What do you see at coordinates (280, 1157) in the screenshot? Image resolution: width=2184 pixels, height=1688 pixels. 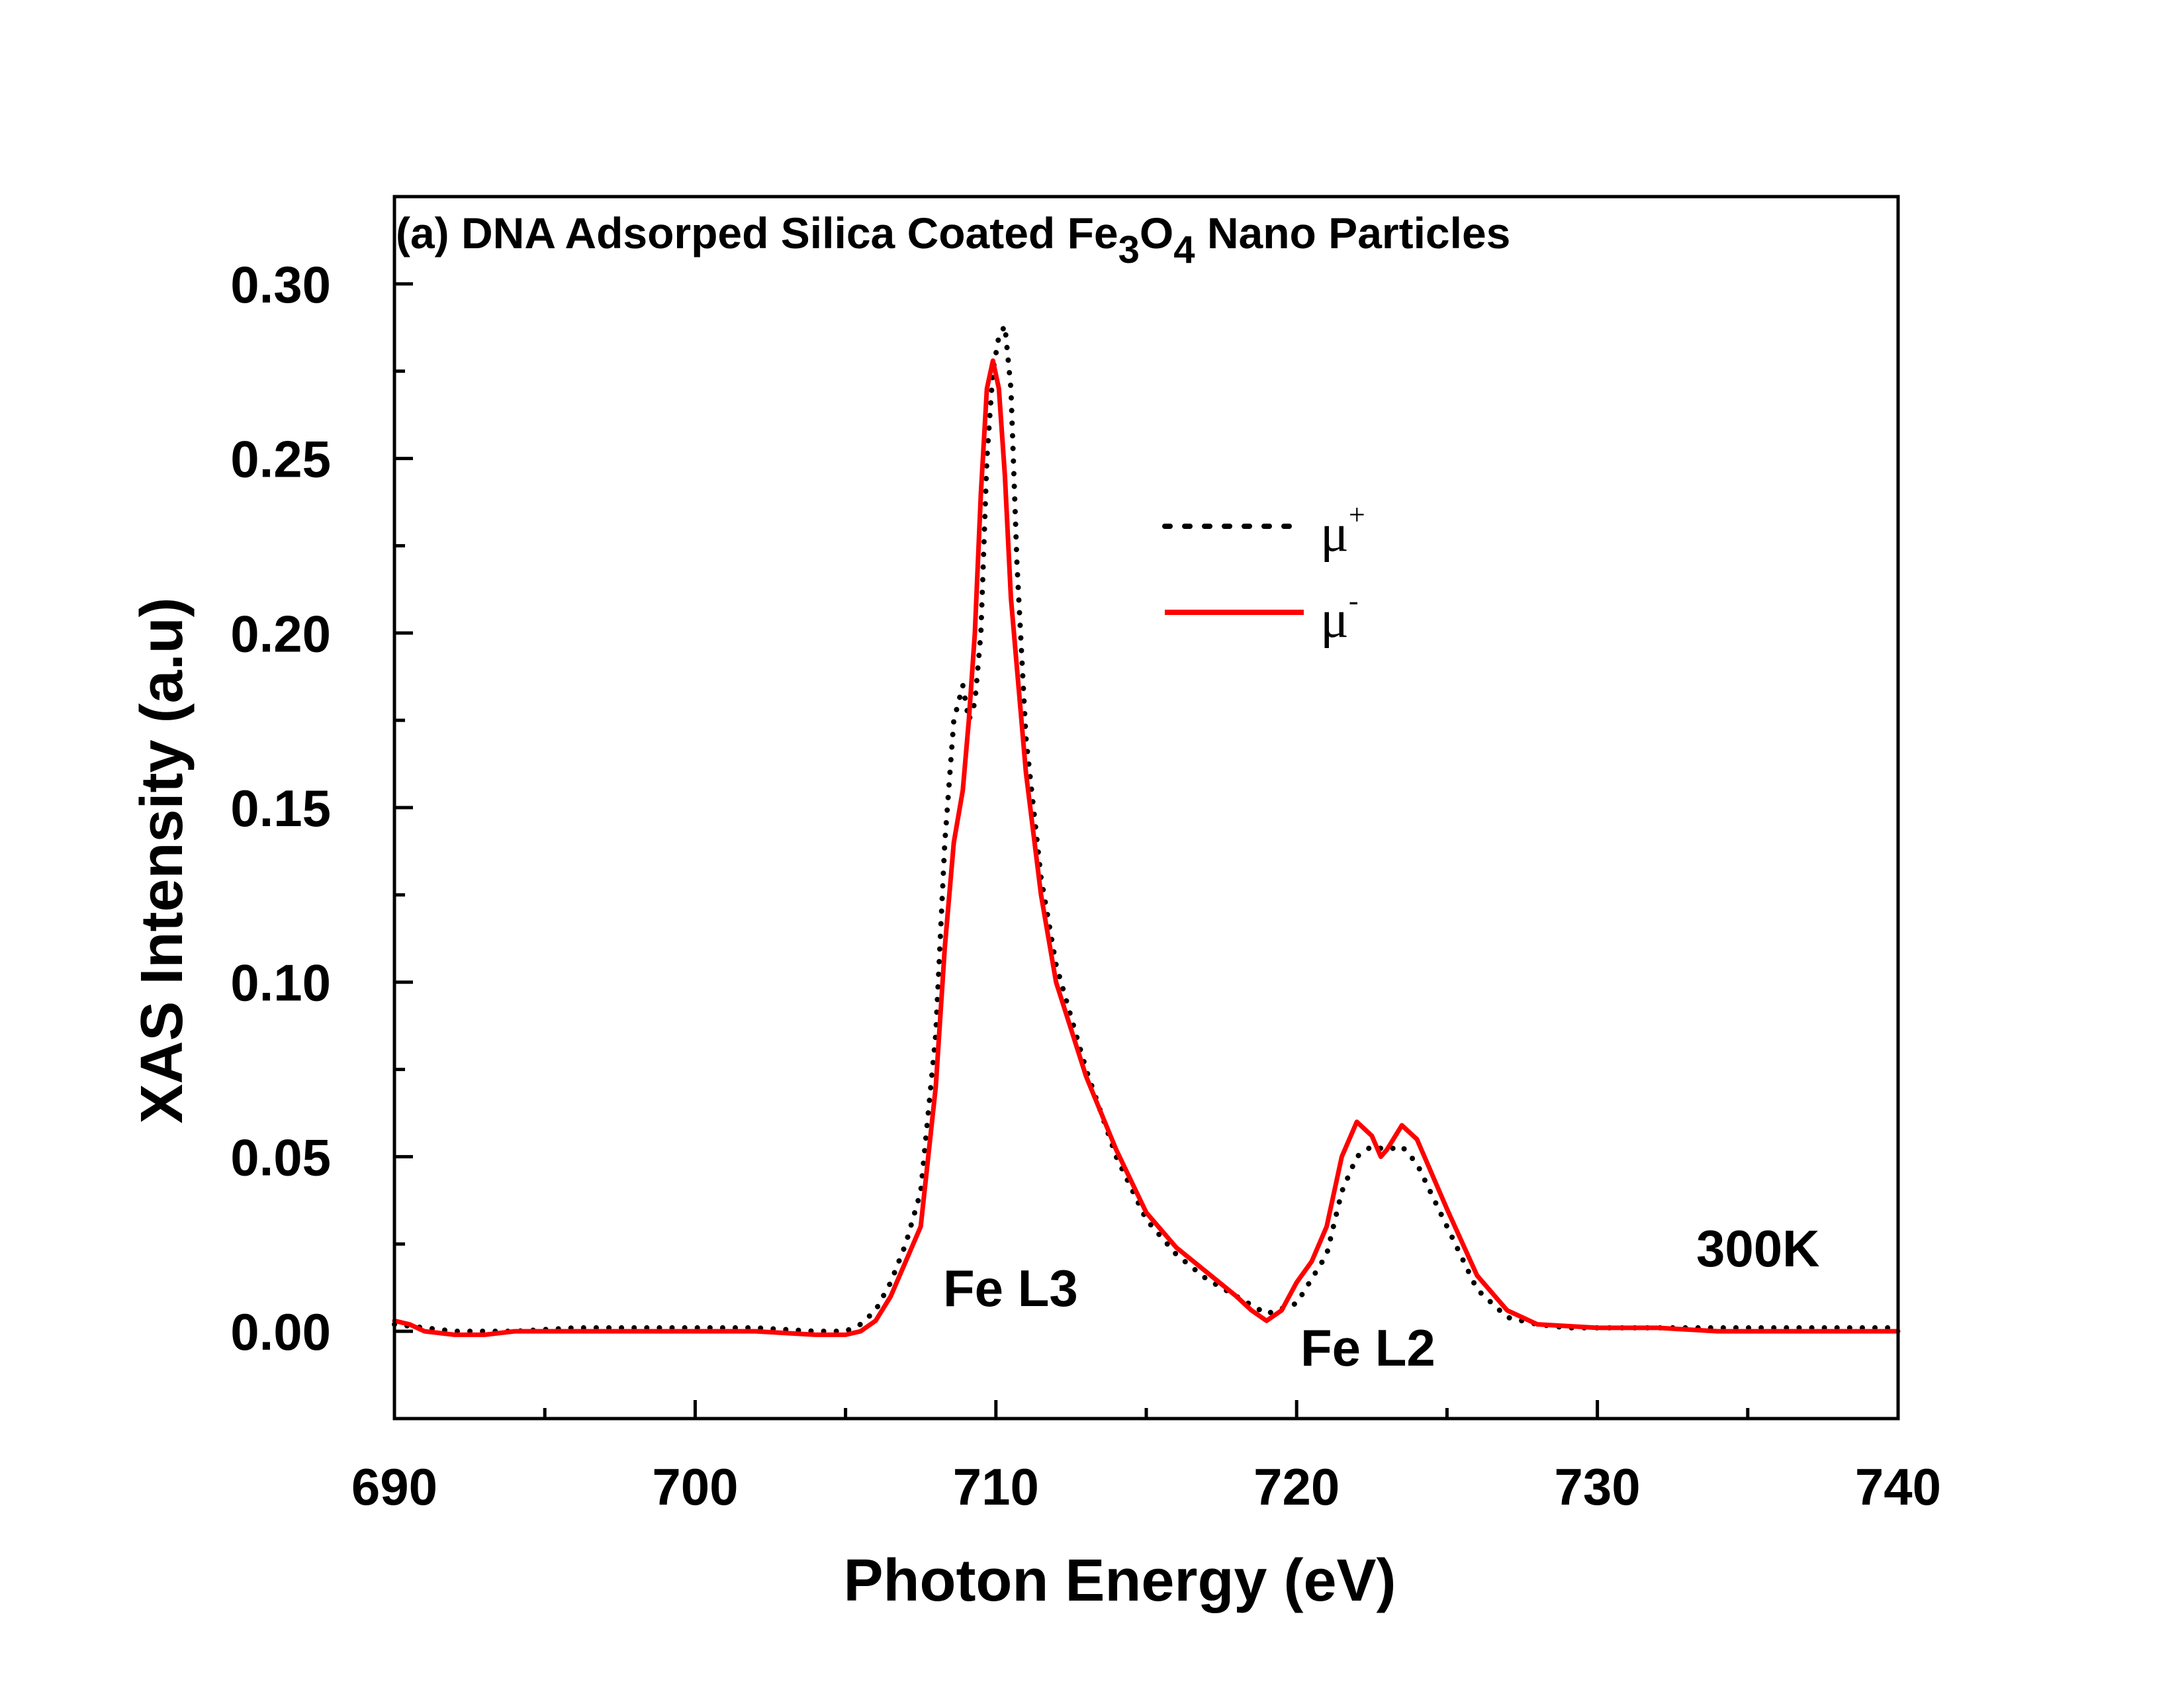 I see `y-tick-label: 0.05` at bounding box center [280, 1157].